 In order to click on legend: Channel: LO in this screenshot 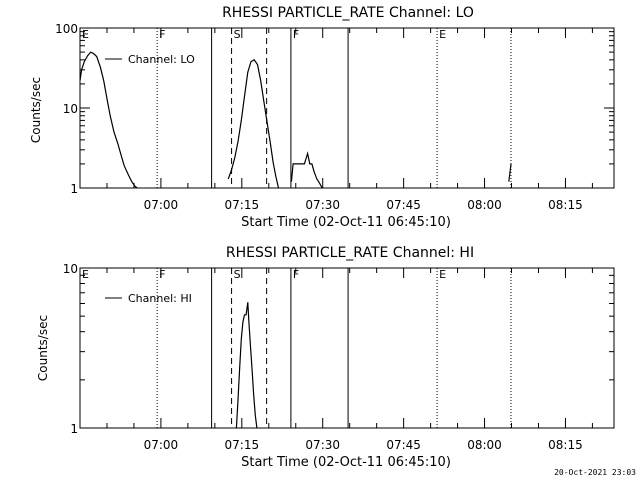, I will do `click(150, 59)`.